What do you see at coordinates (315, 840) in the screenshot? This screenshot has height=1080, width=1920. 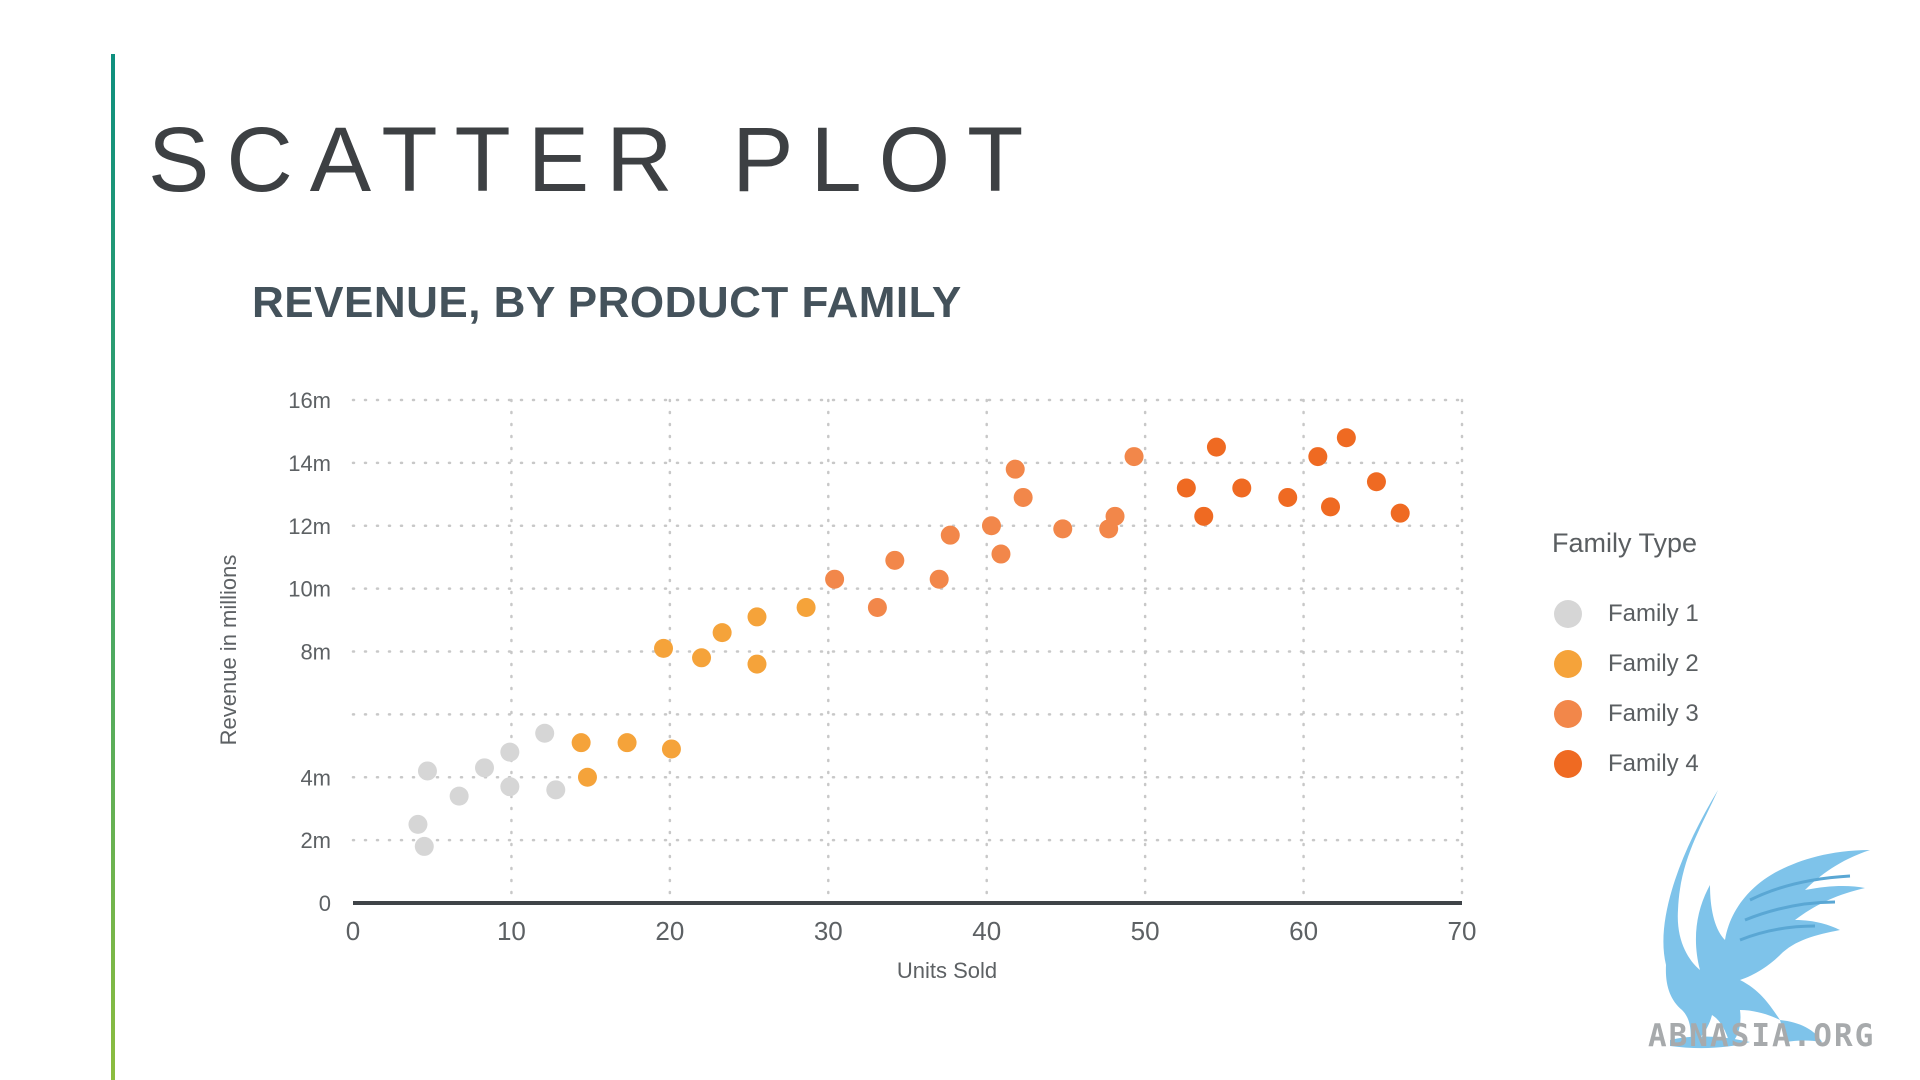 I see `y-tick-label: 2m` at bounding box center [315, 840].